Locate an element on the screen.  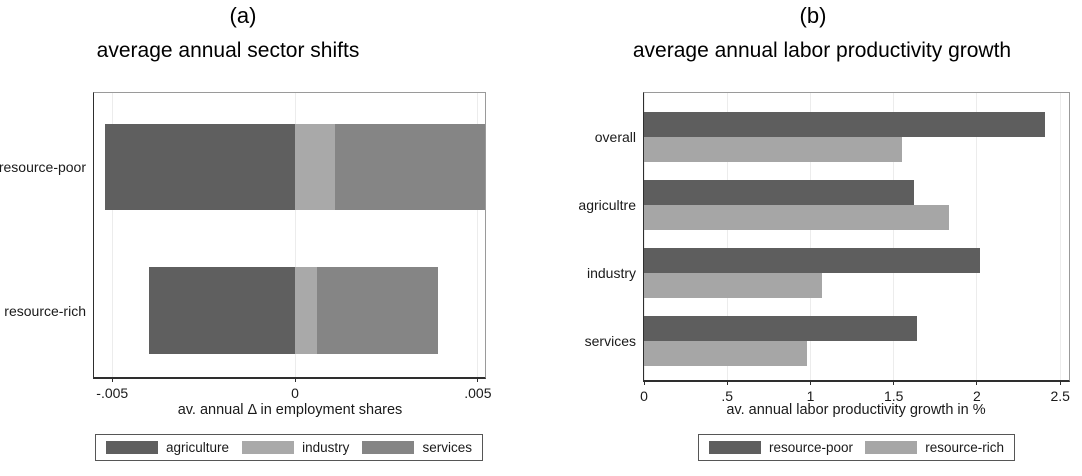
legend-swatch-services is located at coordinates (388, 447).